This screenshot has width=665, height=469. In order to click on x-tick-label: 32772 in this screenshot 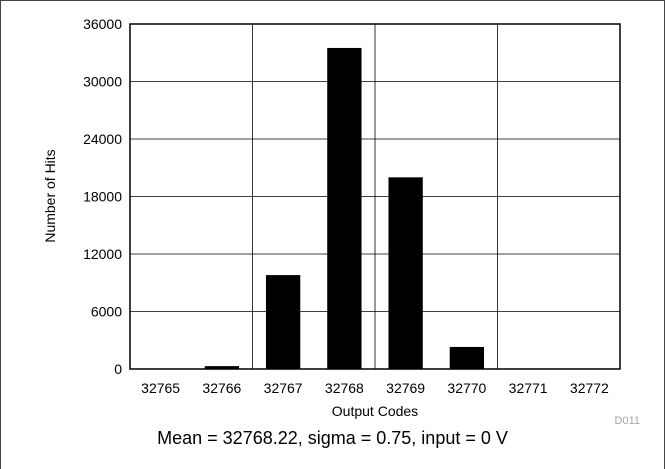, I will do `click(589, 388)`.